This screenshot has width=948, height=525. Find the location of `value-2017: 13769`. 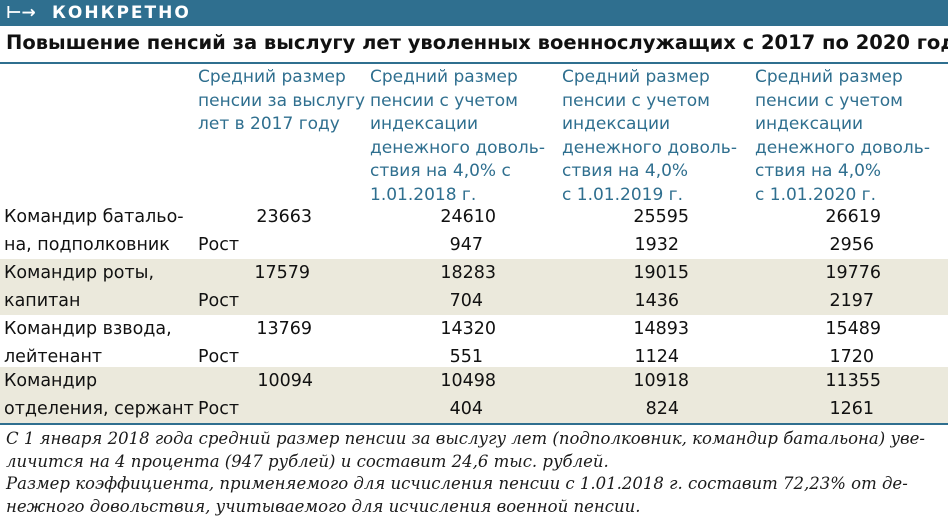

value-2017: 13769 is located at coordinates (284, 329).